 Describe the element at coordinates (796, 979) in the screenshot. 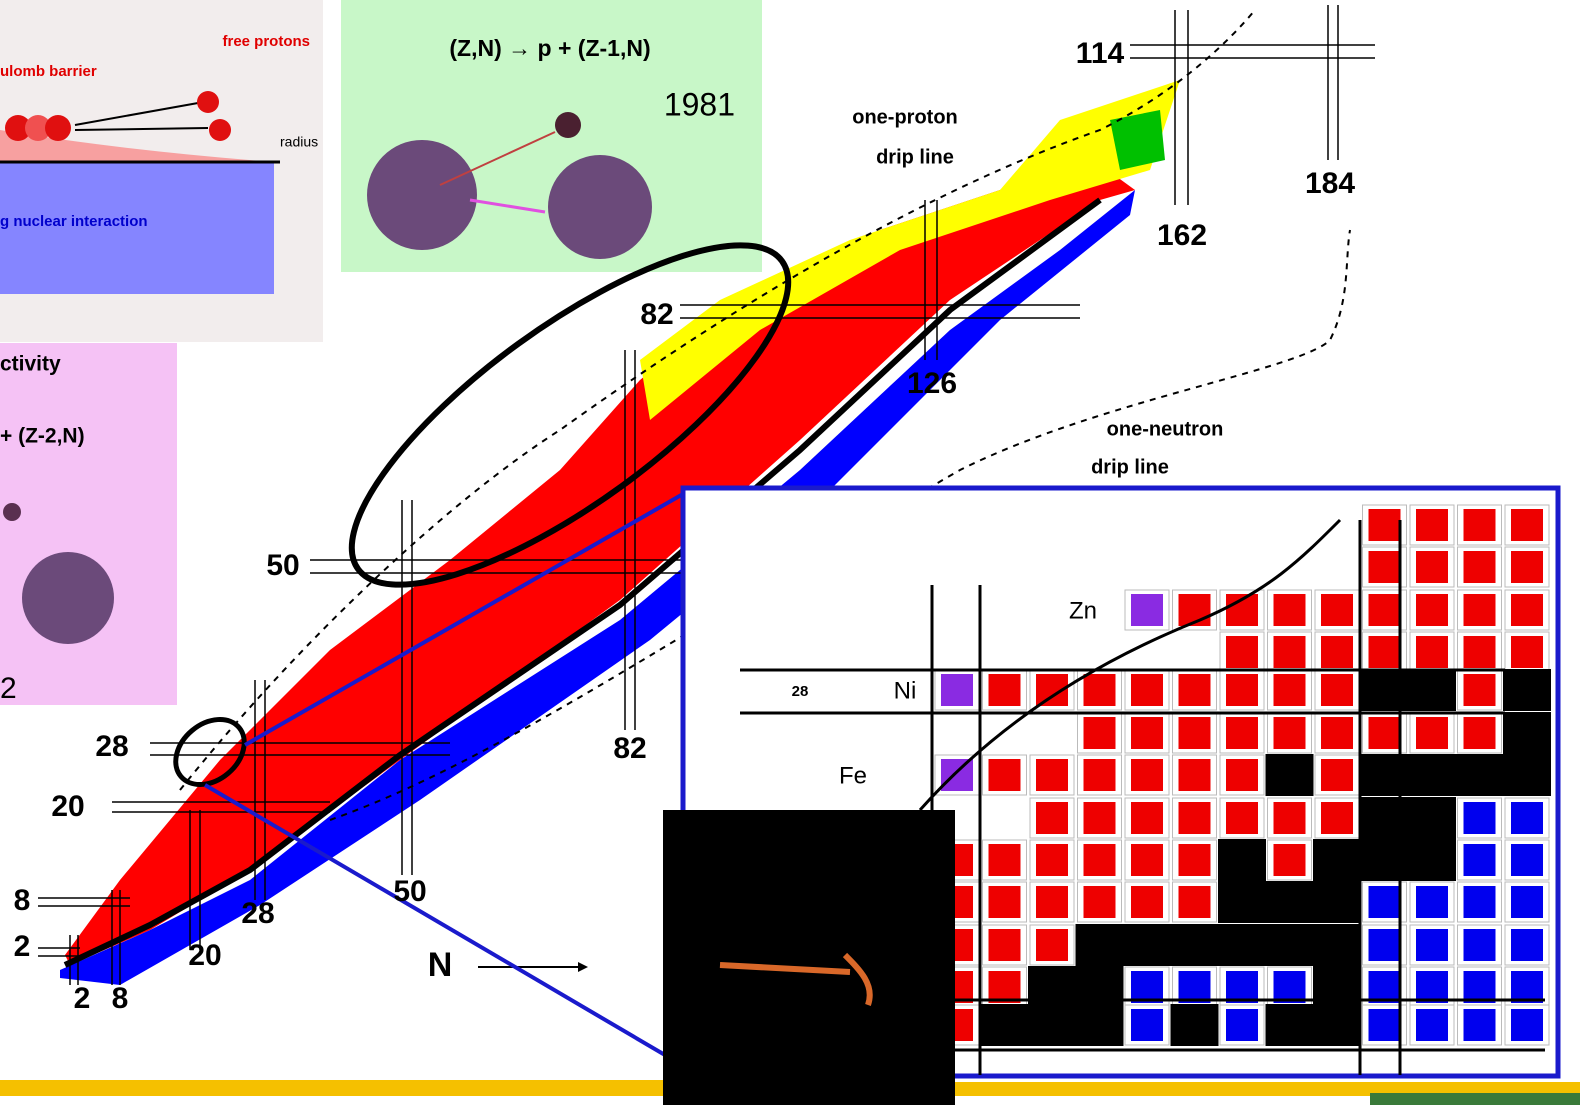

I see `track` at that location.